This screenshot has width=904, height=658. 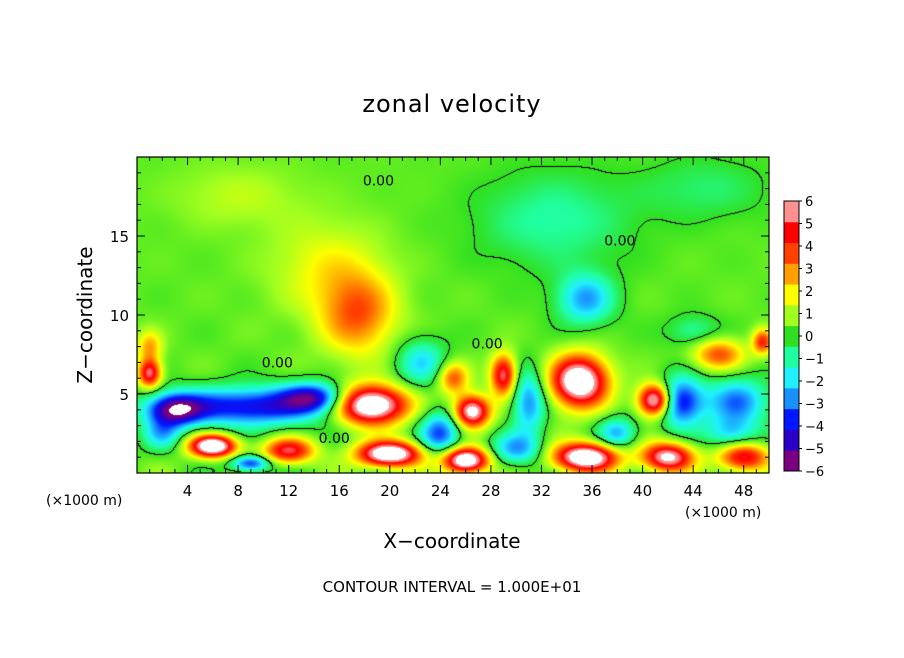 I want to click on colorbar-label: −5, so click(x=814, y=450).